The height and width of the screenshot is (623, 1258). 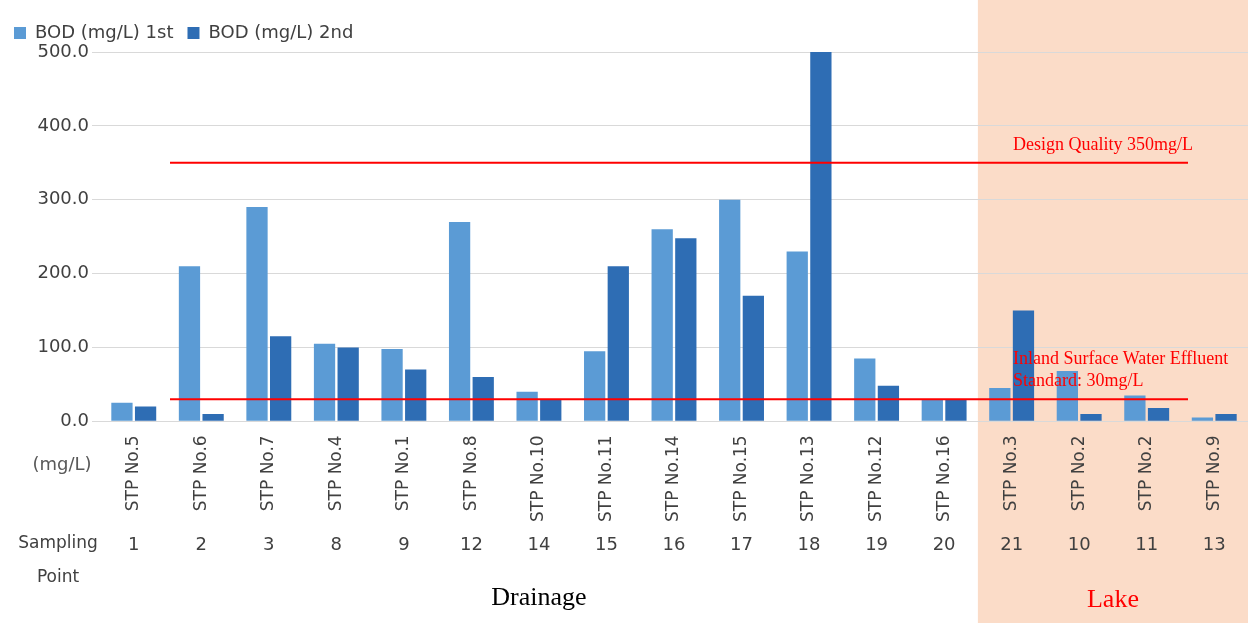 I want to click on y-axis-title: (mg/L), so click(x=62, y=463).